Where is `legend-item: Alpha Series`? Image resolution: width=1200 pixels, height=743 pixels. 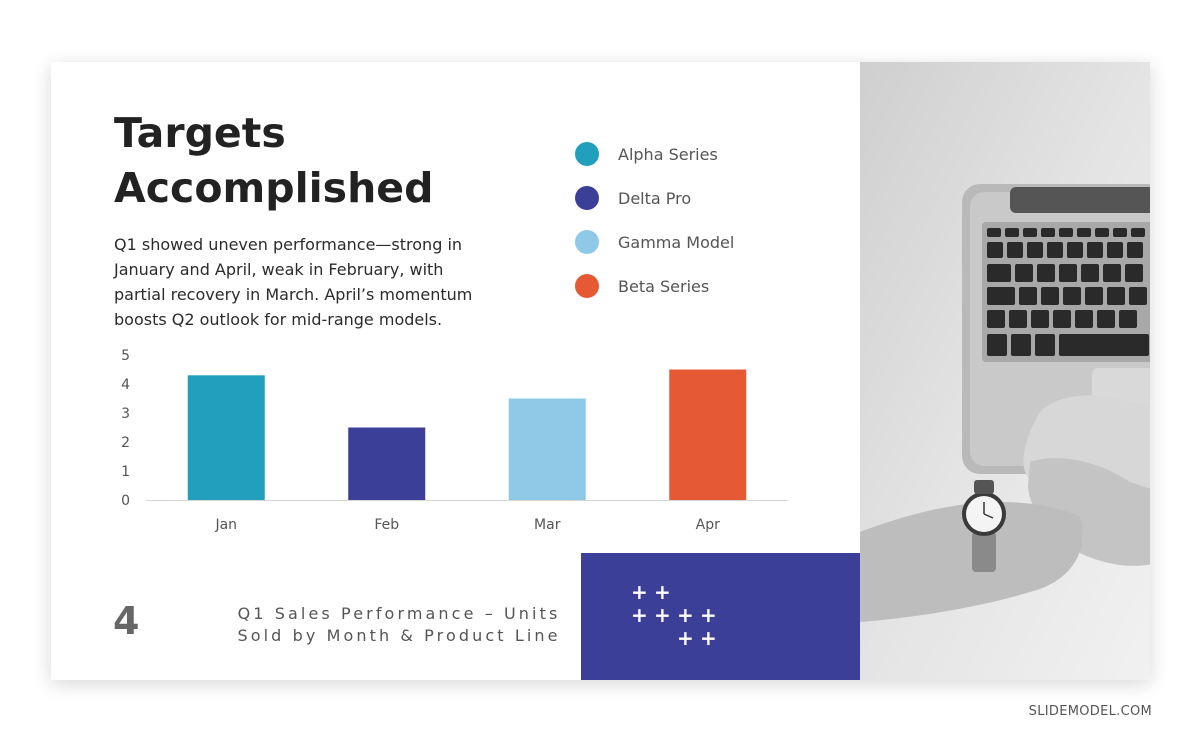
legend-item: Alpha Series is located at coordinates (654, 154).